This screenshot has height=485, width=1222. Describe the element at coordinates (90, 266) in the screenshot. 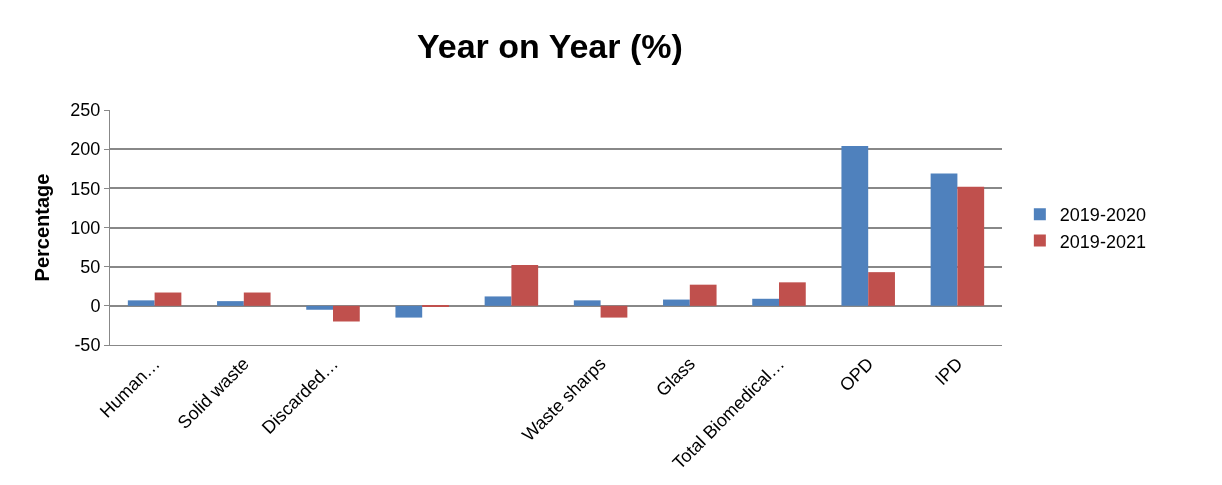

I see `y-tick-label: 50` at that location.